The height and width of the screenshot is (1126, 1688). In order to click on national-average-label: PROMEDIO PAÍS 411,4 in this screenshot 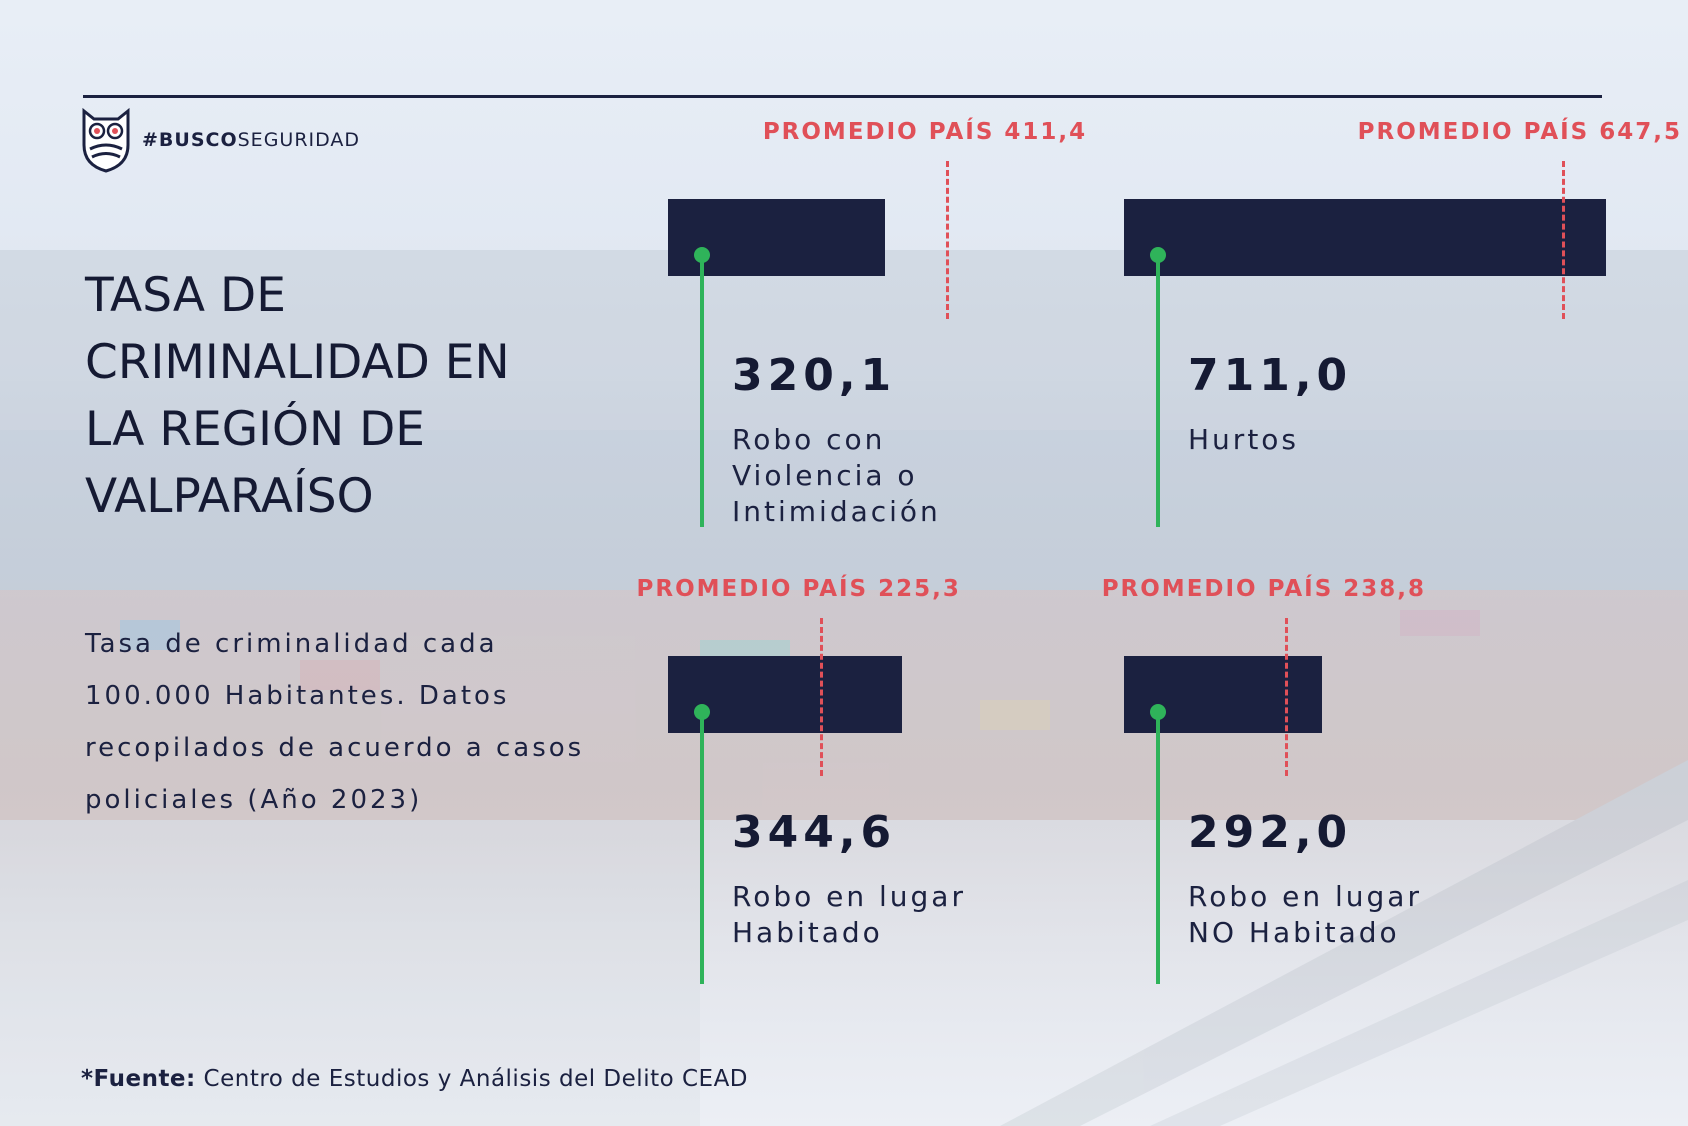, I will do `click(925, 132)`.